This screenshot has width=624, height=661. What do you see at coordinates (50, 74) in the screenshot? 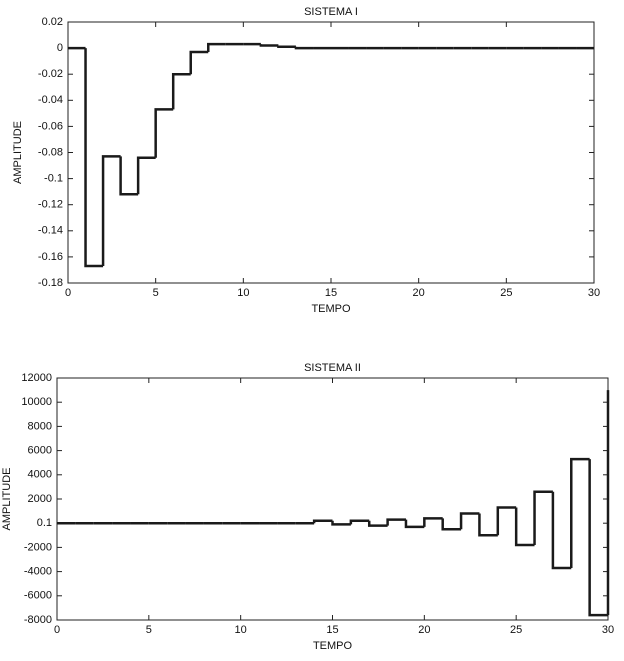
I see `y-tick-label: -0.02` at bounding box center [50, 74].